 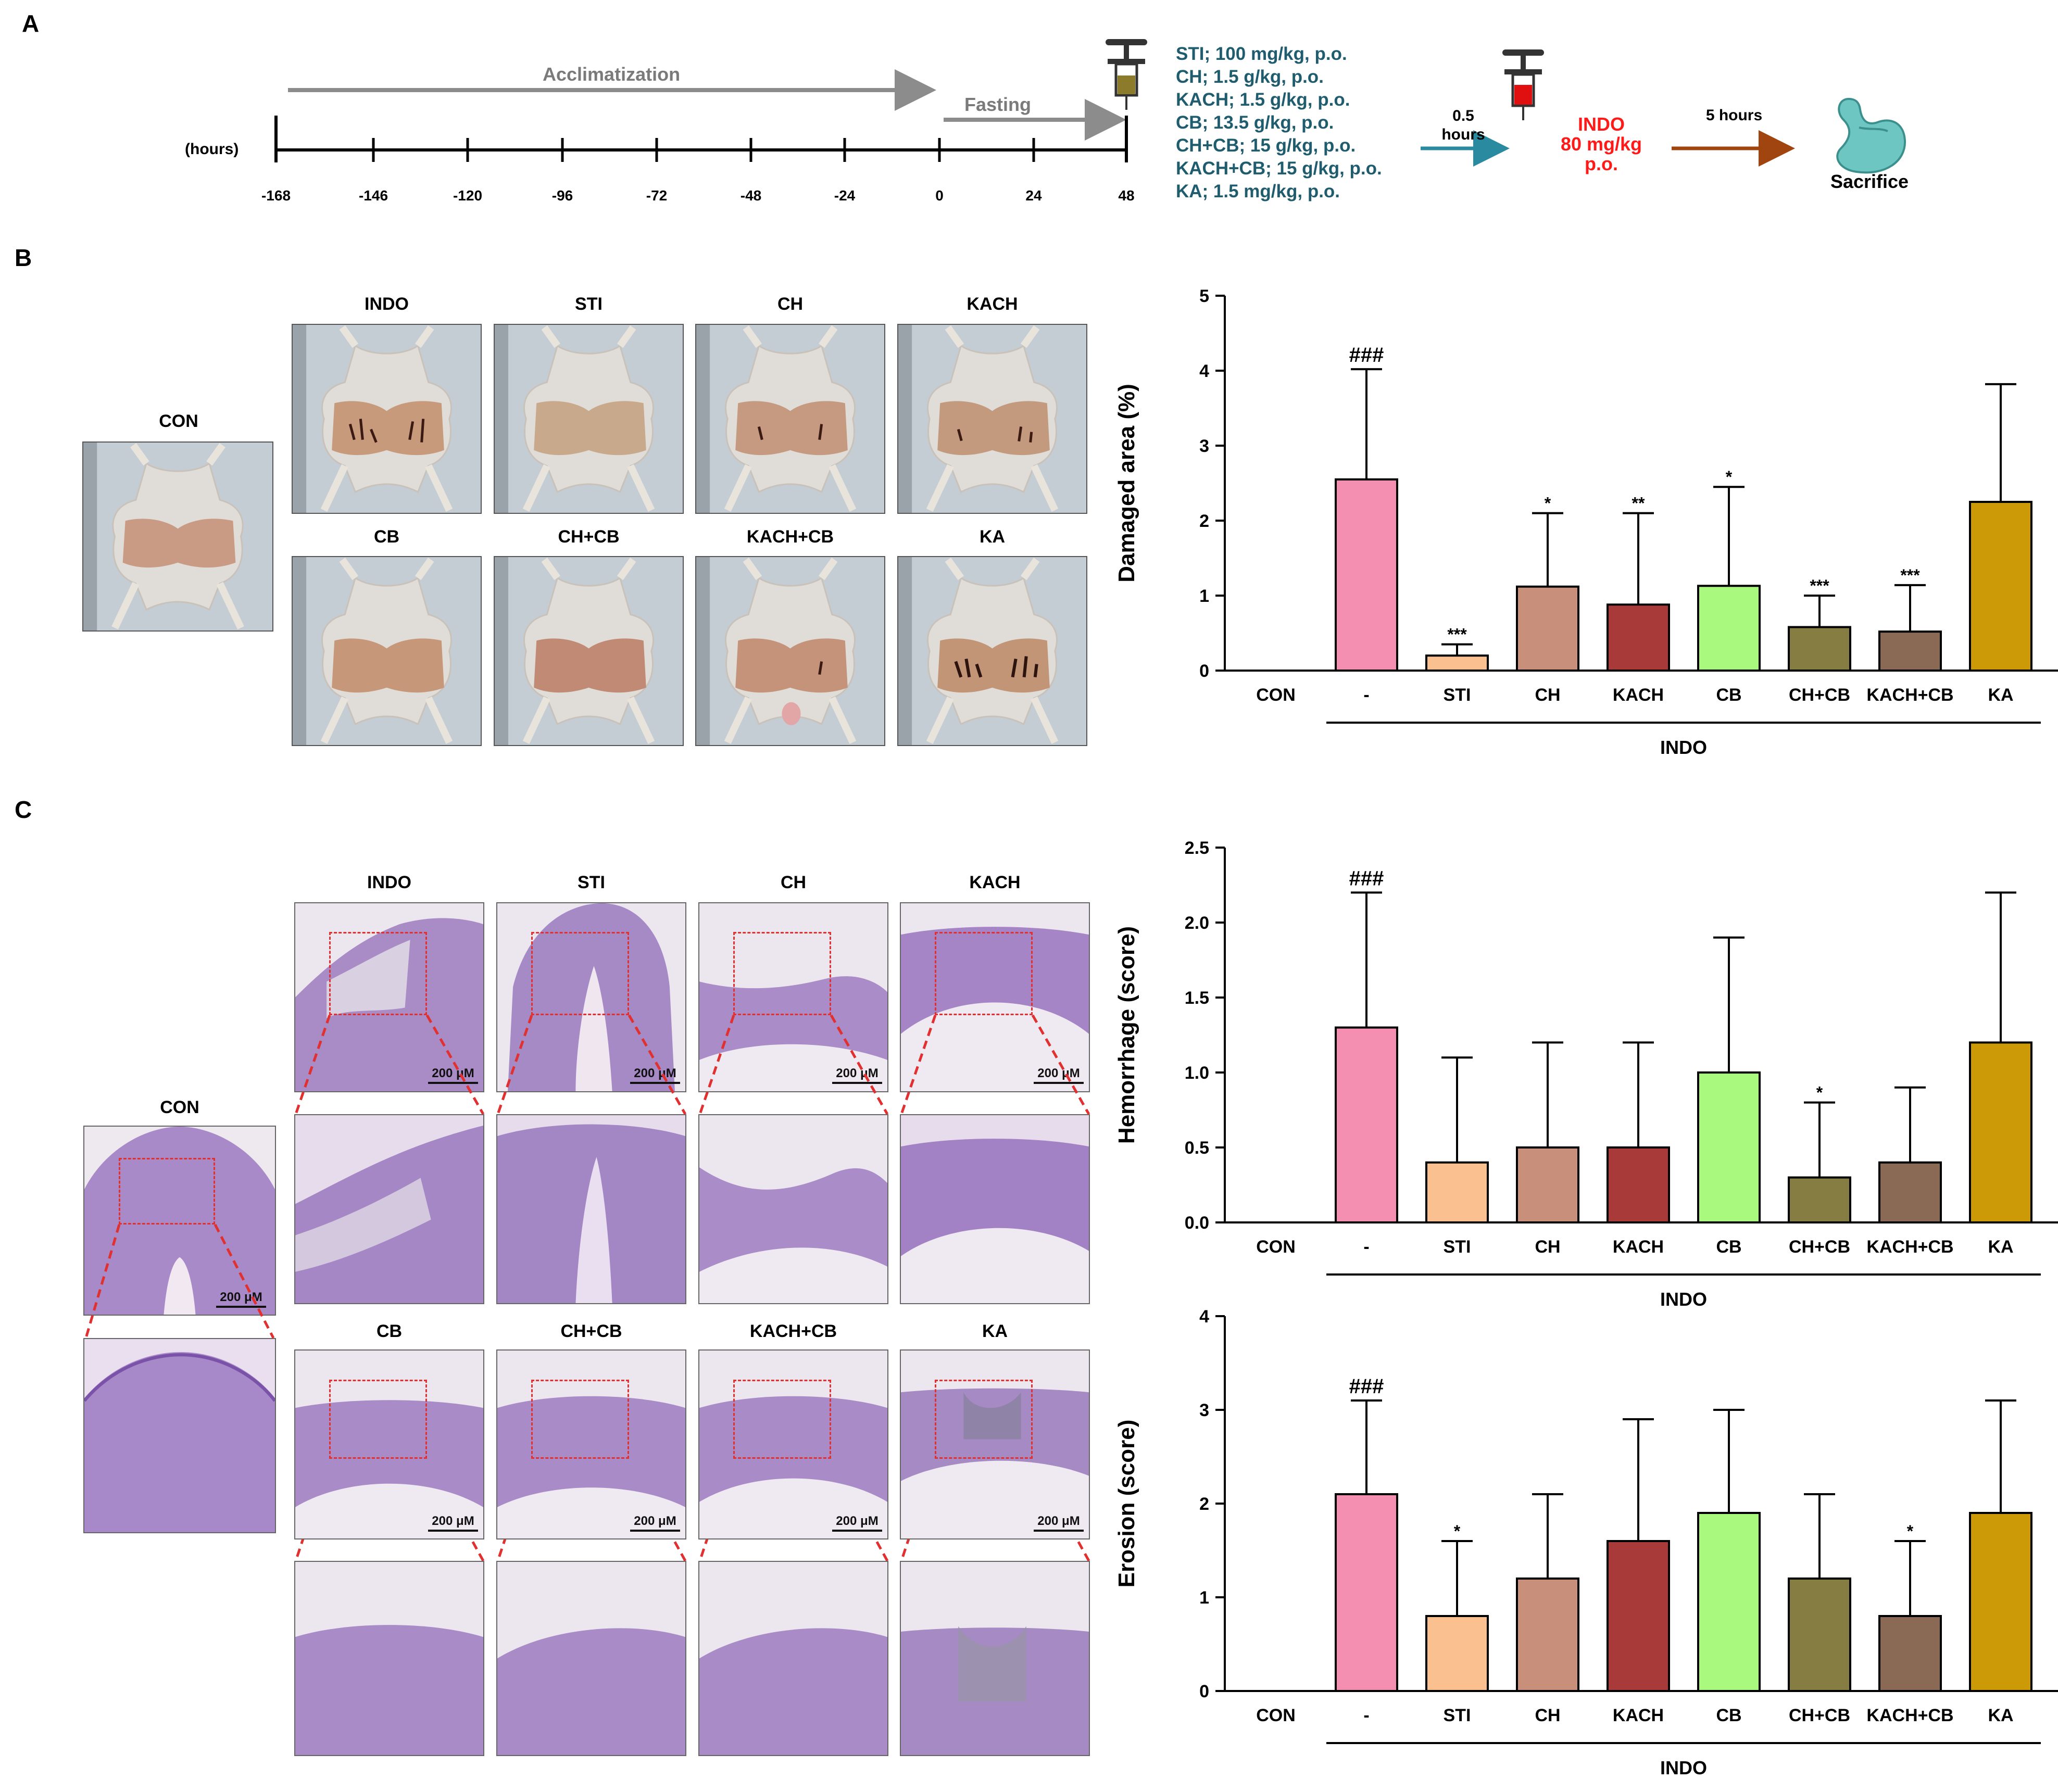 I want to click on dose-item: CH+CB; 15 g/kg, p.o., so click(x=1266, y=145).